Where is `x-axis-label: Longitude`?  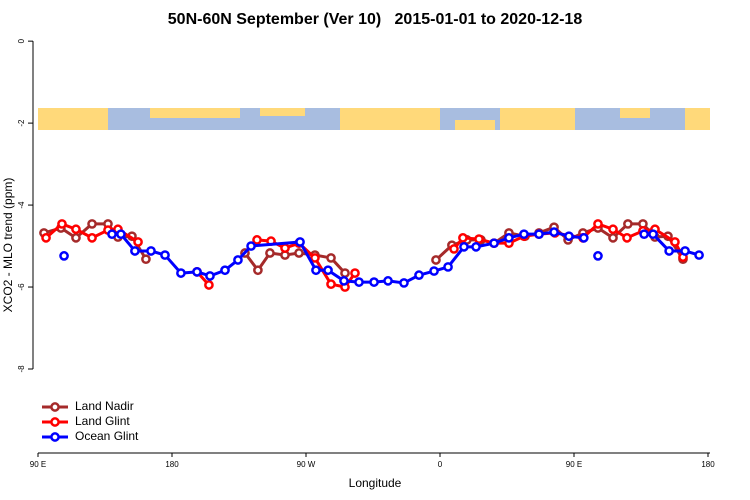 x-axis-label: Longitude is located at coordinates (375, 483).